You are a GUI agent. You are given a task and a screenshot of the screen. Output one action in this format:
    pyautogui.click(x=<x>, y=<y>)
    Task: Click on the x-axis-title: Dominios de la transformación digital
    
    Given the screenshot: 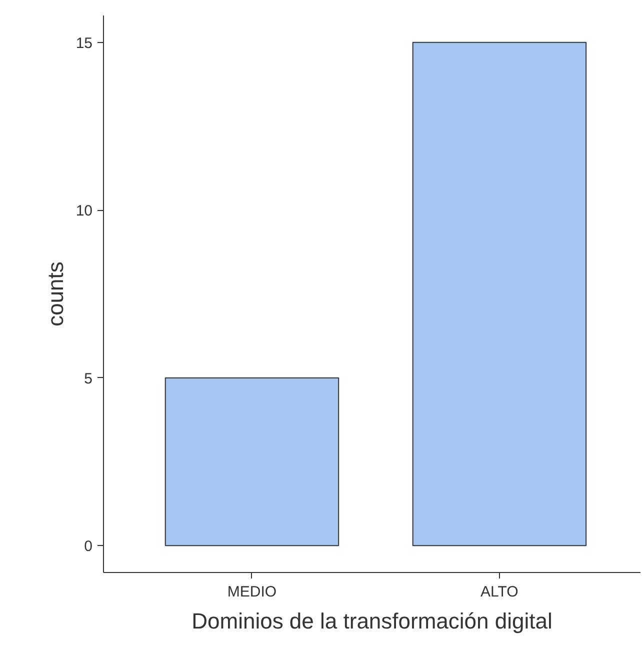 What is the action you would take?
    pyautogui.click(x=372, y=621)
    